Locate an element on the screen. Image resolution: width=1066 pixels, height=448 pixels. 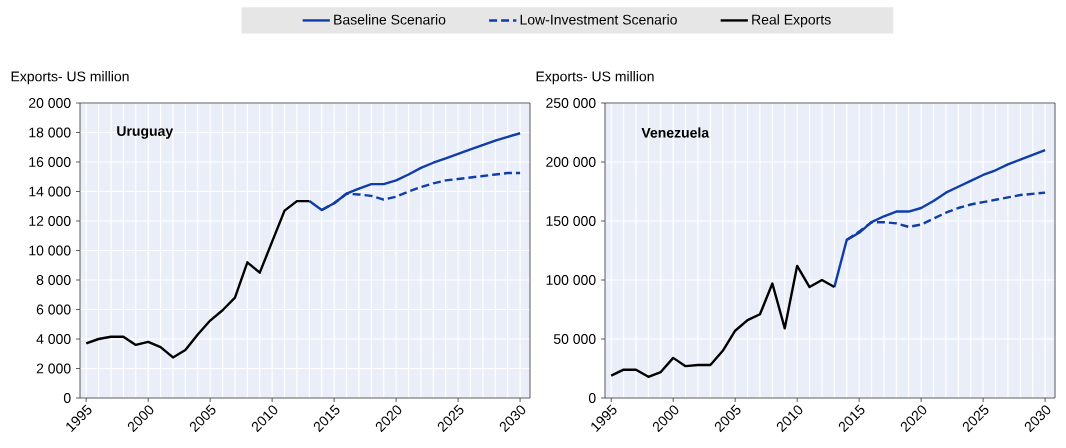
y-tick-label: 18 000 is located at coordinates (50, 132).